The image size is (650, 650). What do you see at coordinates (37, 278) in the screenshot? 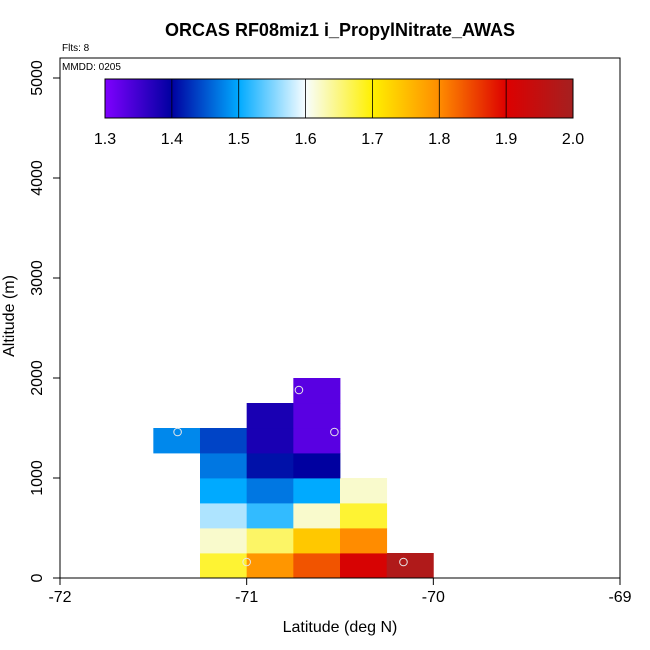
I see `y-tick-label: 3000` at bounding box center [37, 278].